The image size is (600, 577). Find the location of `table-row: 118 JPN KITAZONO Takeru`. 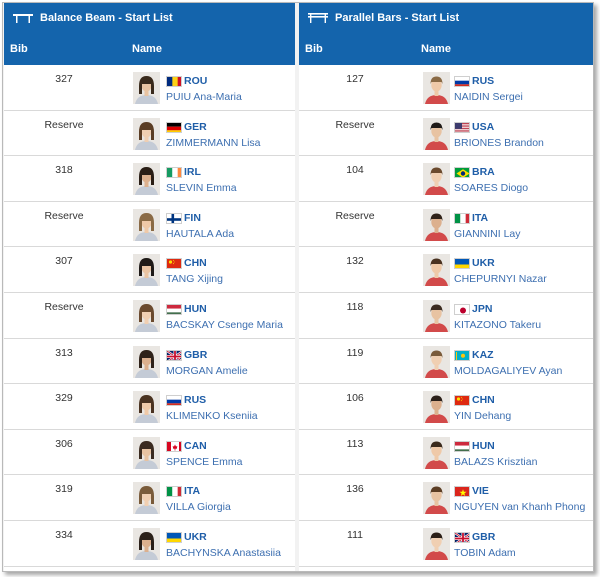

table-row: 118 JPN KITAZONO Takeru is located at coordinates (446, 316).